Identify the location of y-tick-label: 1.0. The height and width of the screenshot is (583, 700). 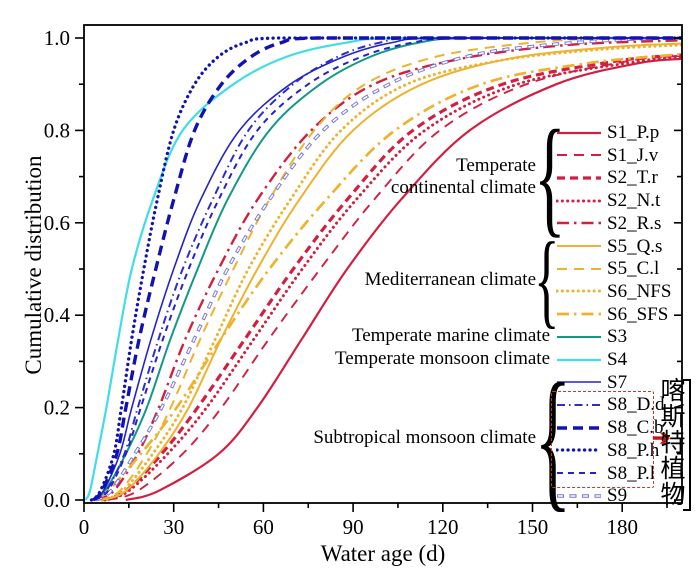
(57, 38).